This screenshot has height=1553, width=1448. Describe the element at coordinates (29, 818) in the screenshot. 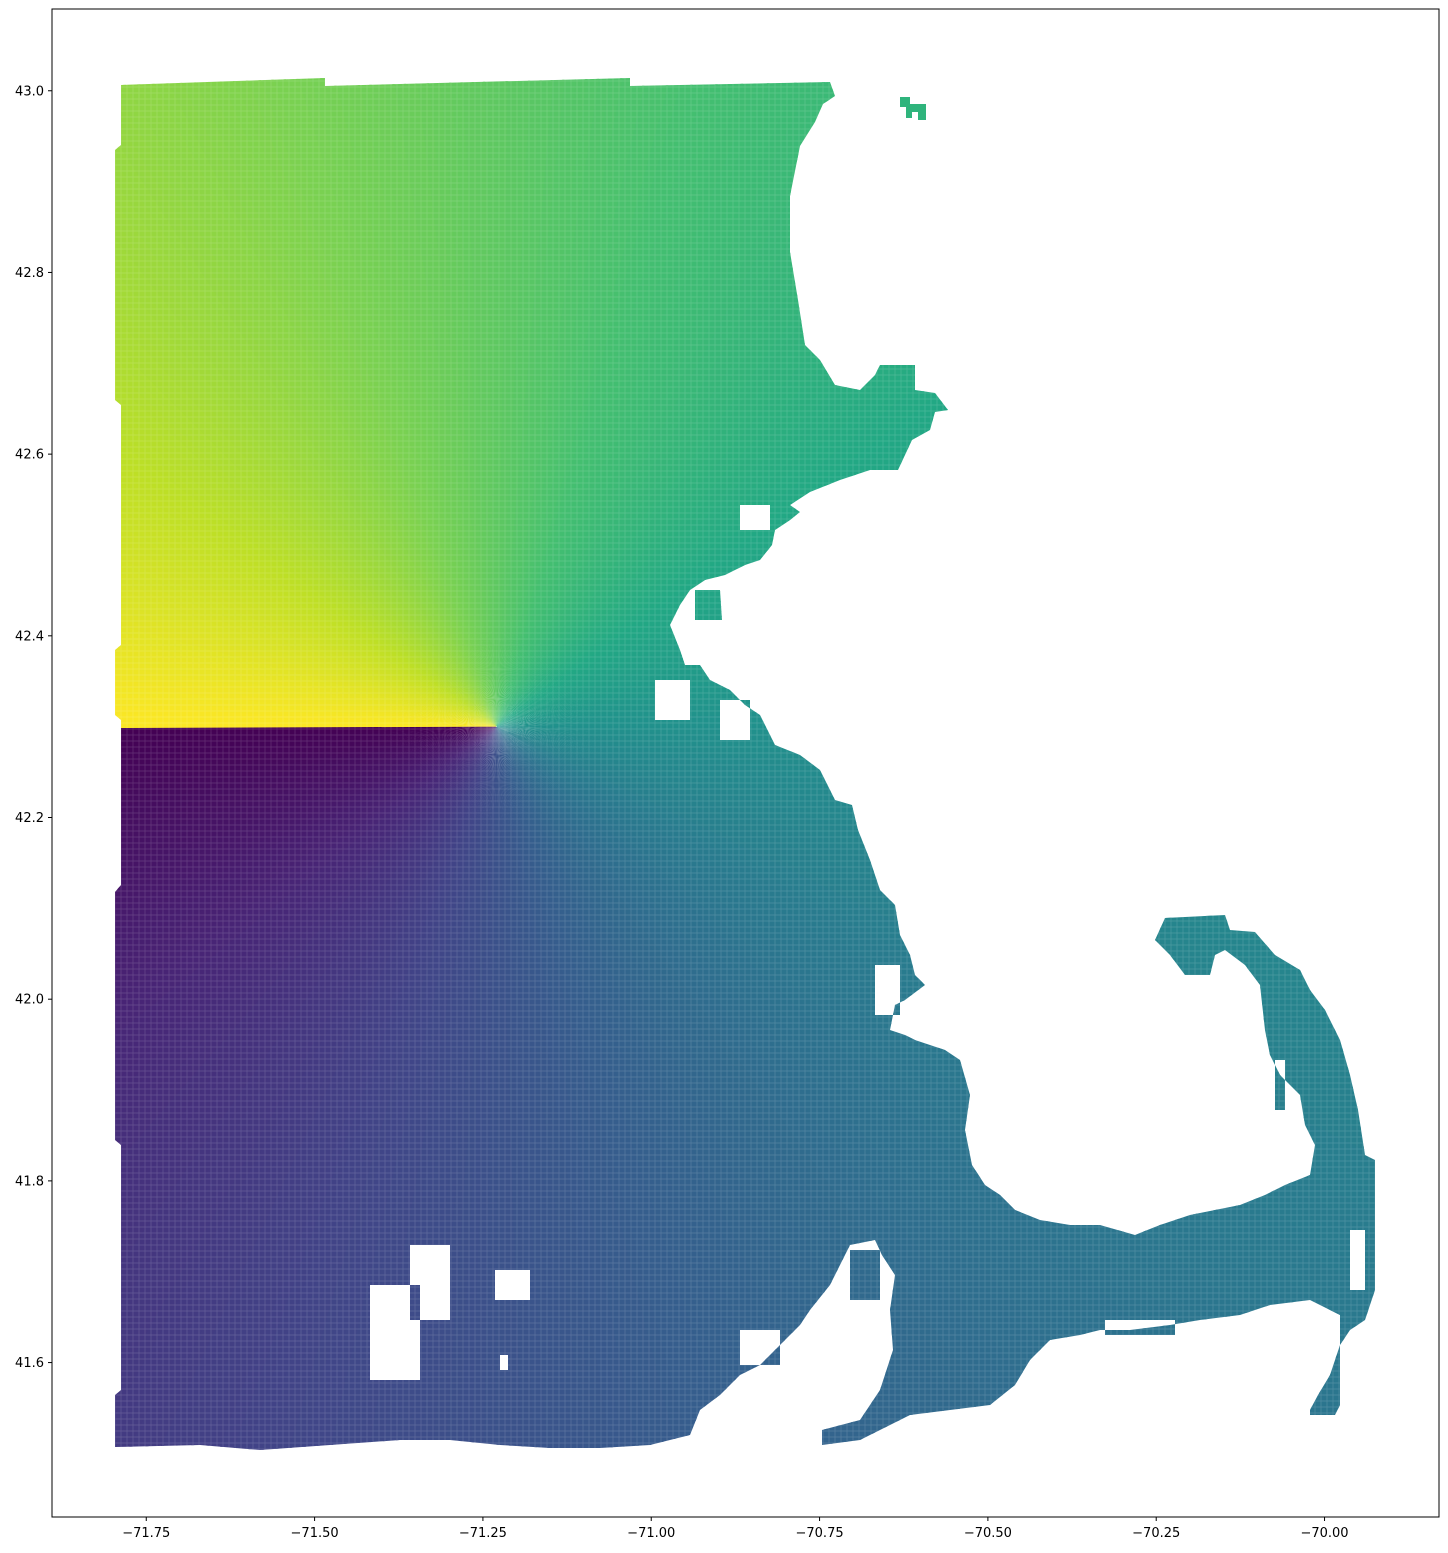

I see `y-tick-label: 42.2` at that location.